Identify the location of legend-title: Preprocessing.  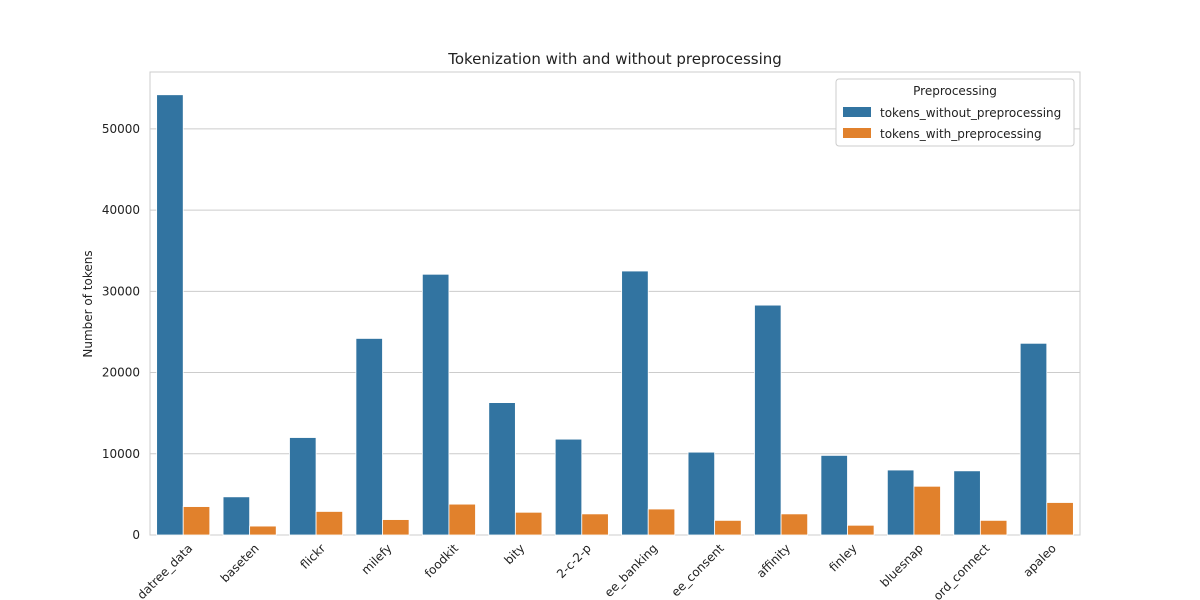
(955, 91).